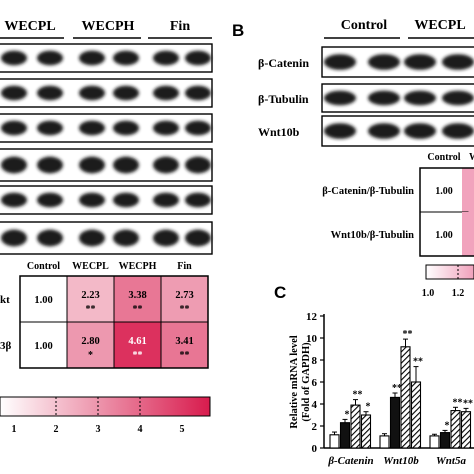 This screenshot has height=474, width=474. I want to click on colorbar-b-gradient, so click(449, 272).